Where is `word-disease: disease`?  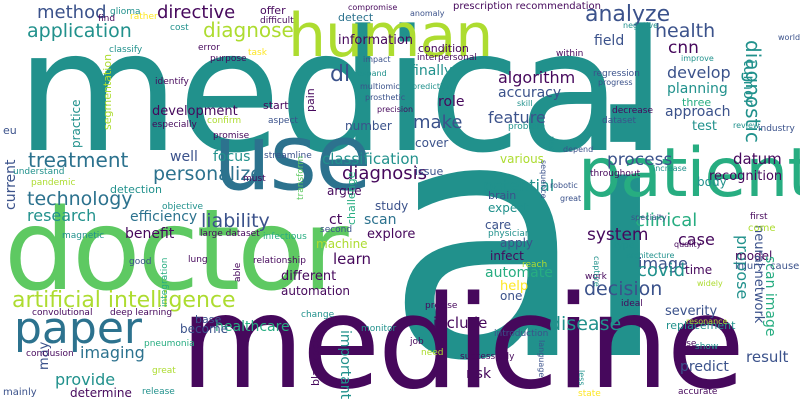
word-disease: disease is located at coordinates (585, 324).